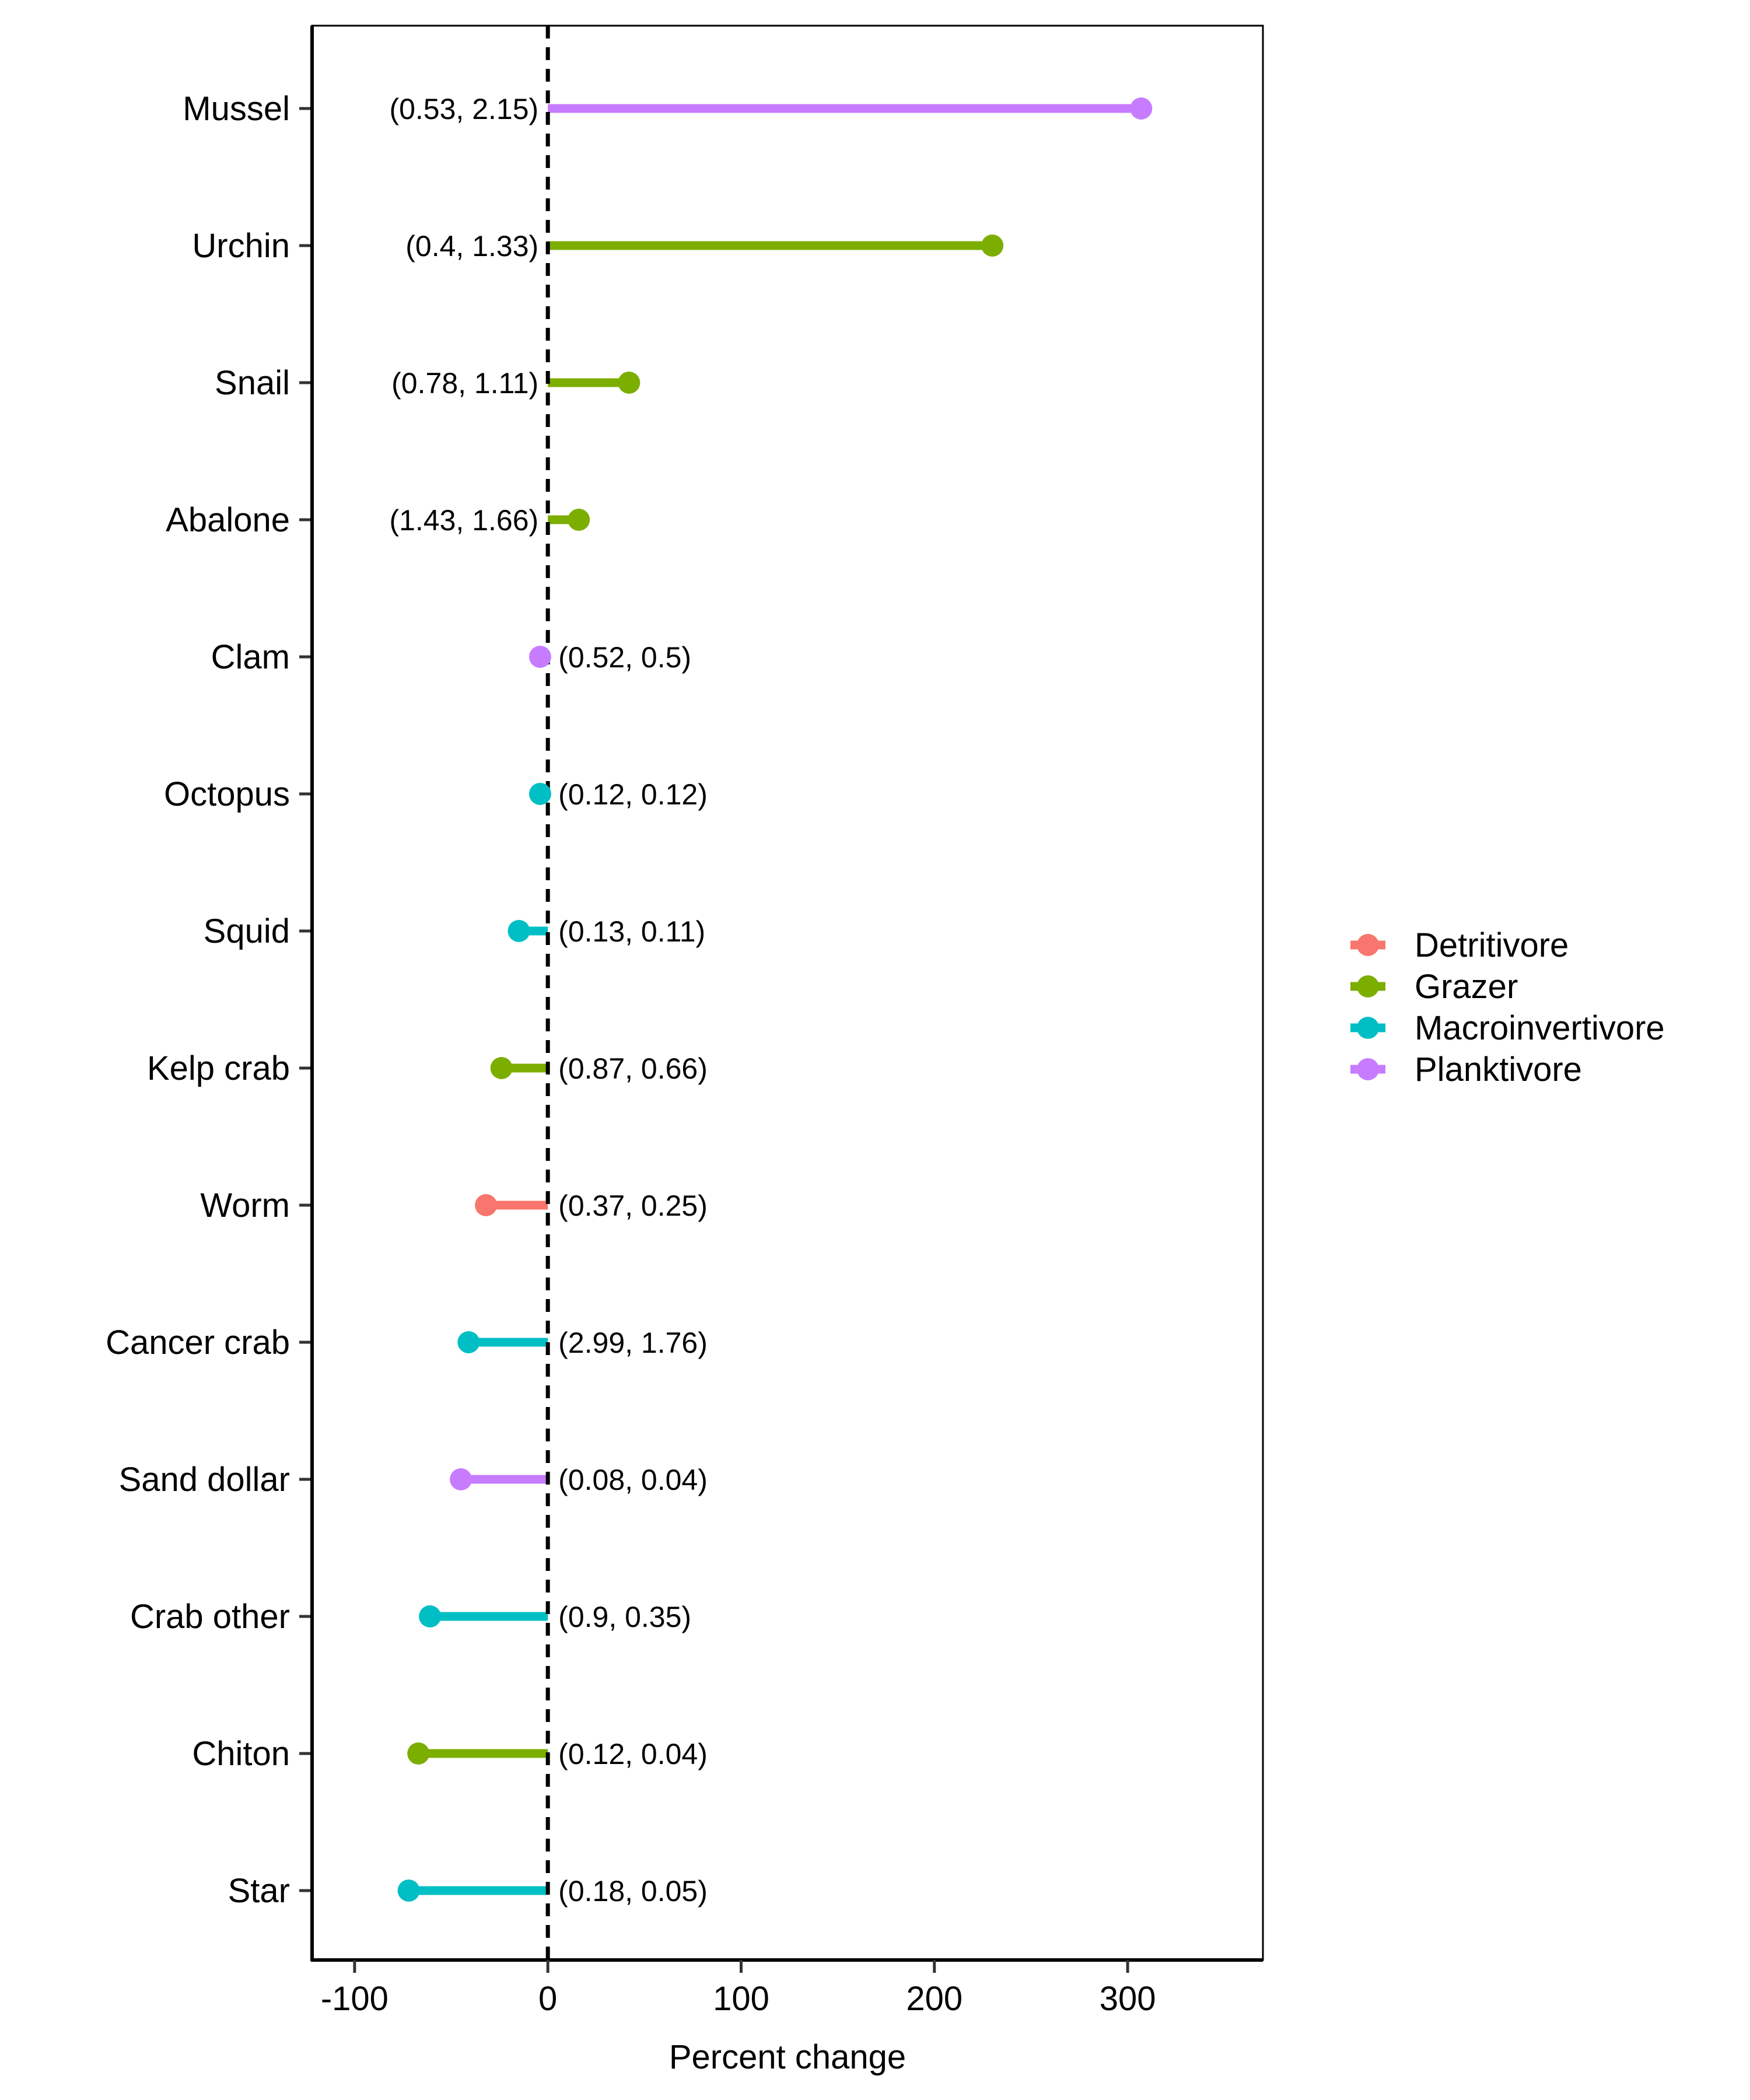 Image resolution: width=1750 pixels, height=2100 pixels. What do you see at coordinates (547, 1999) in the screenshot?
I see `x-tick-label: 0` at bounding box center [547, 1999].